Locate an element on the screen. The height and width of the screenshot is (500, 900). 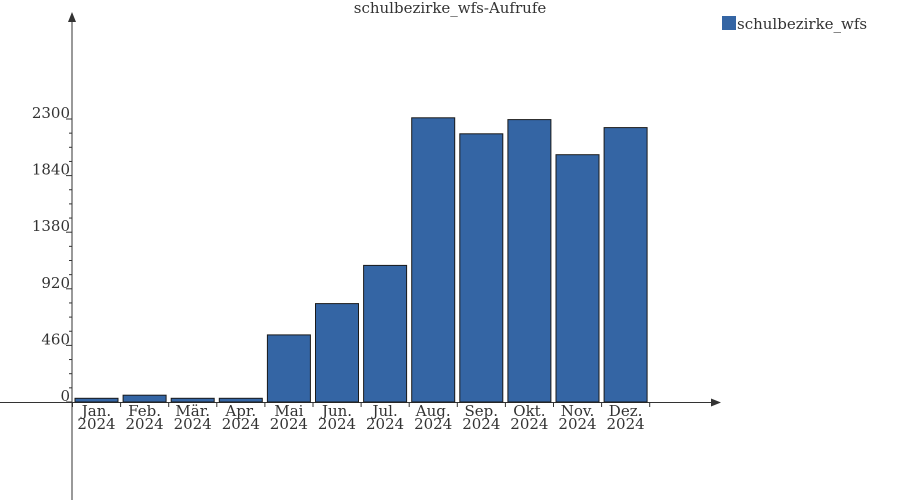
legend: schulbezirke_wfs is located at coordinates (794, 24).